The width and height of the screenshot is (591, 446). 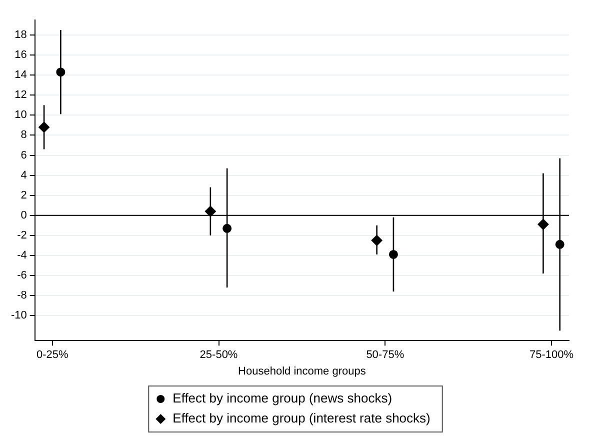 I want to click on x-tick-label: 50-75%, so click(x=385, y=355).